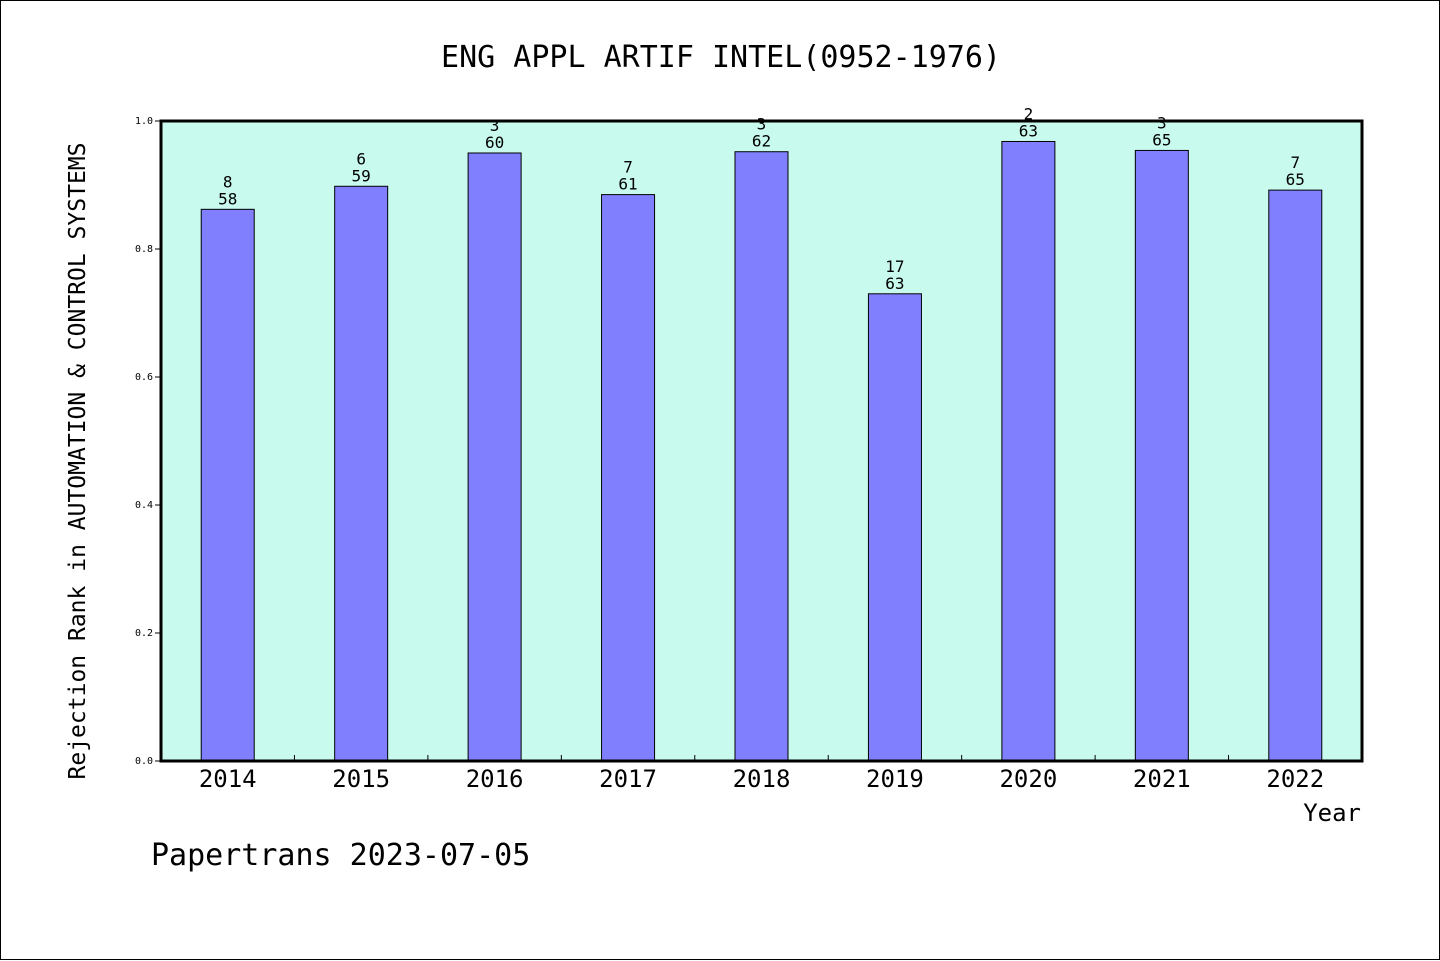  What do you see at coordinates (762, 779) in the screenshot?
I see `x-tick-label: 2018` at bounding box center [762, 779].